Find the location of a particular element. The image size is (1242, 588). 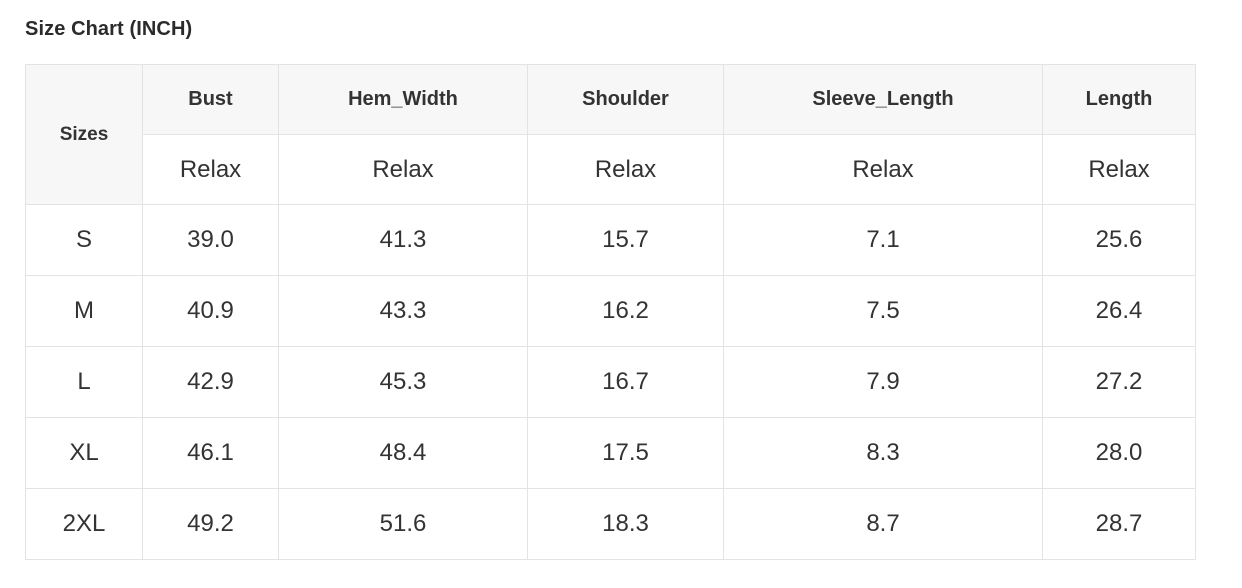

header-bust: Bust is located at coordinates (210, 99).